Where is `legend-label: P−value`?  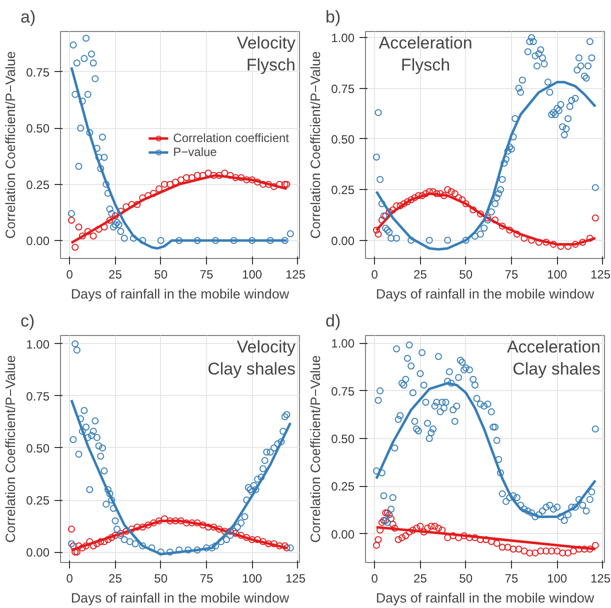 legend-label: P−value is located at coordinates (195, 151).